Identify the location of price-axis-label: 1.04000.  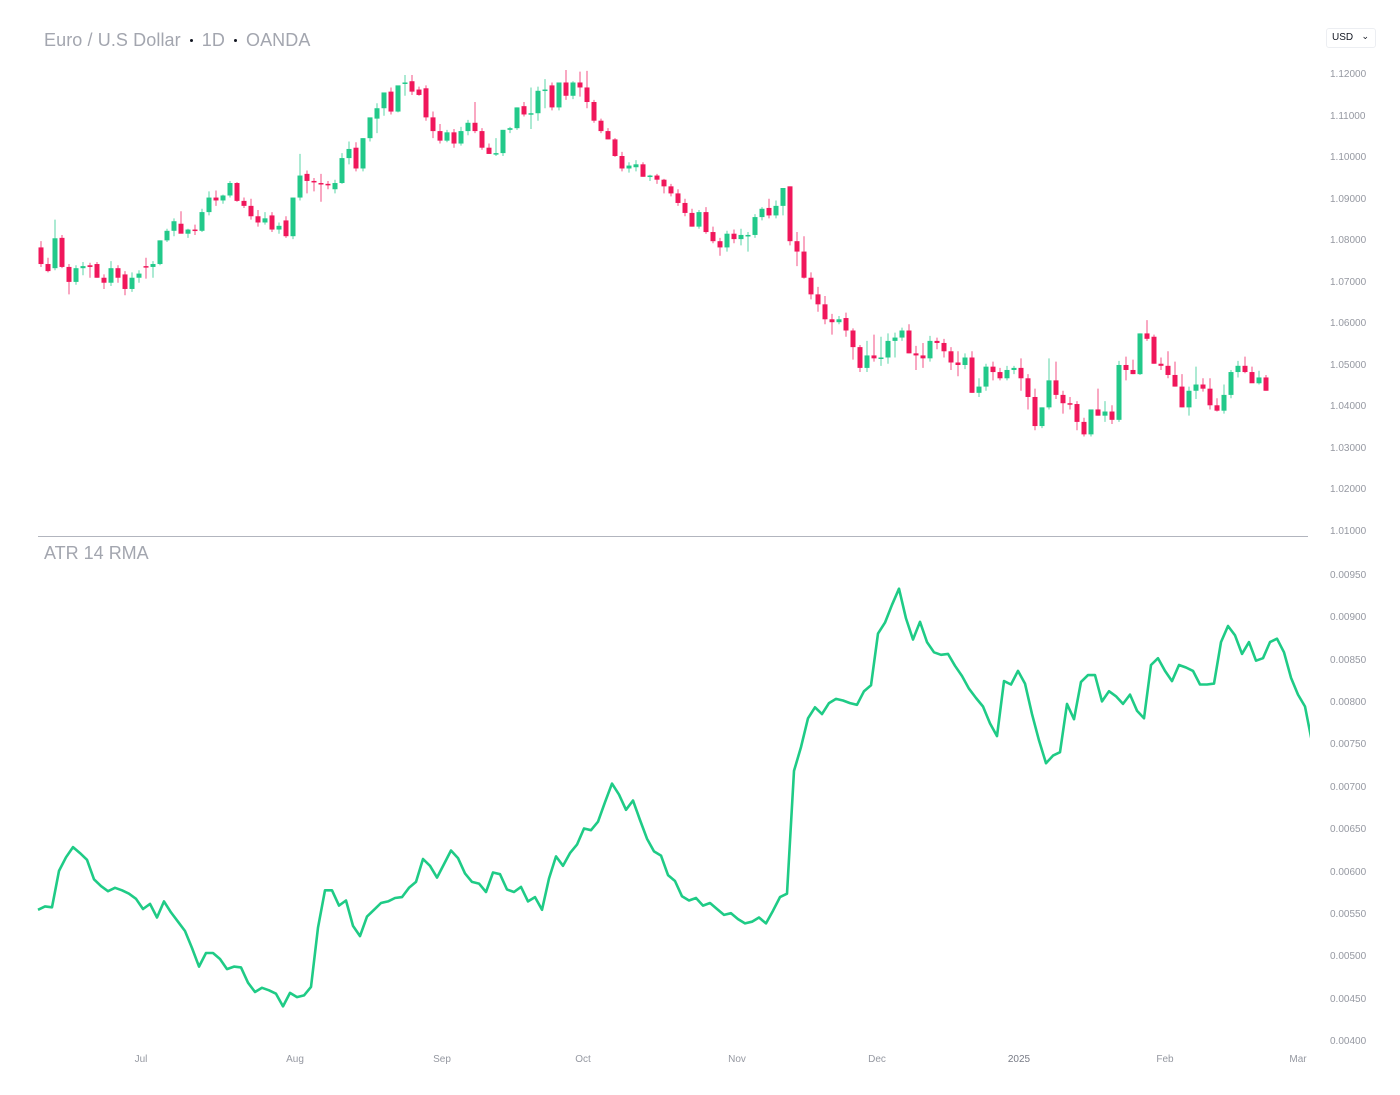
(1348, 407).